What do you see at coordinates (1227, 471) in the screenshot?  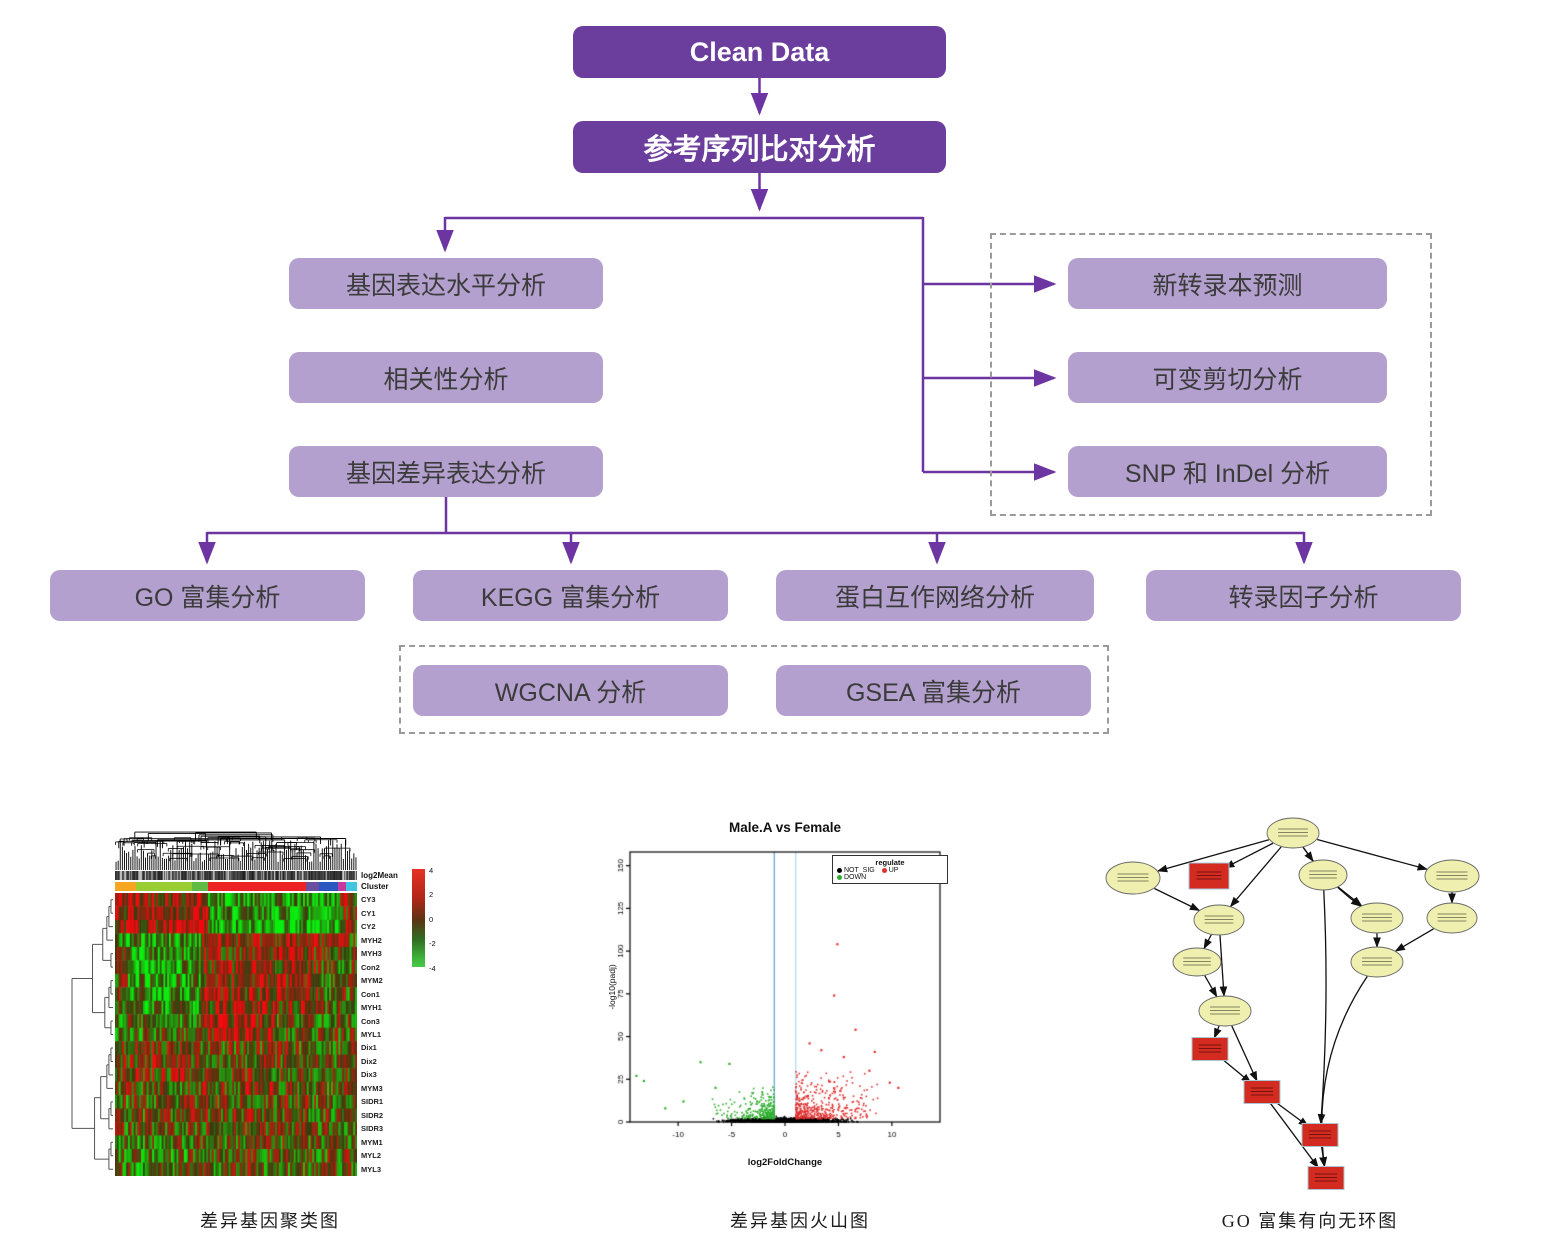 I see `node-snp-indel: SNP 和 InDel 分析` at bounding box center [1227, 471].